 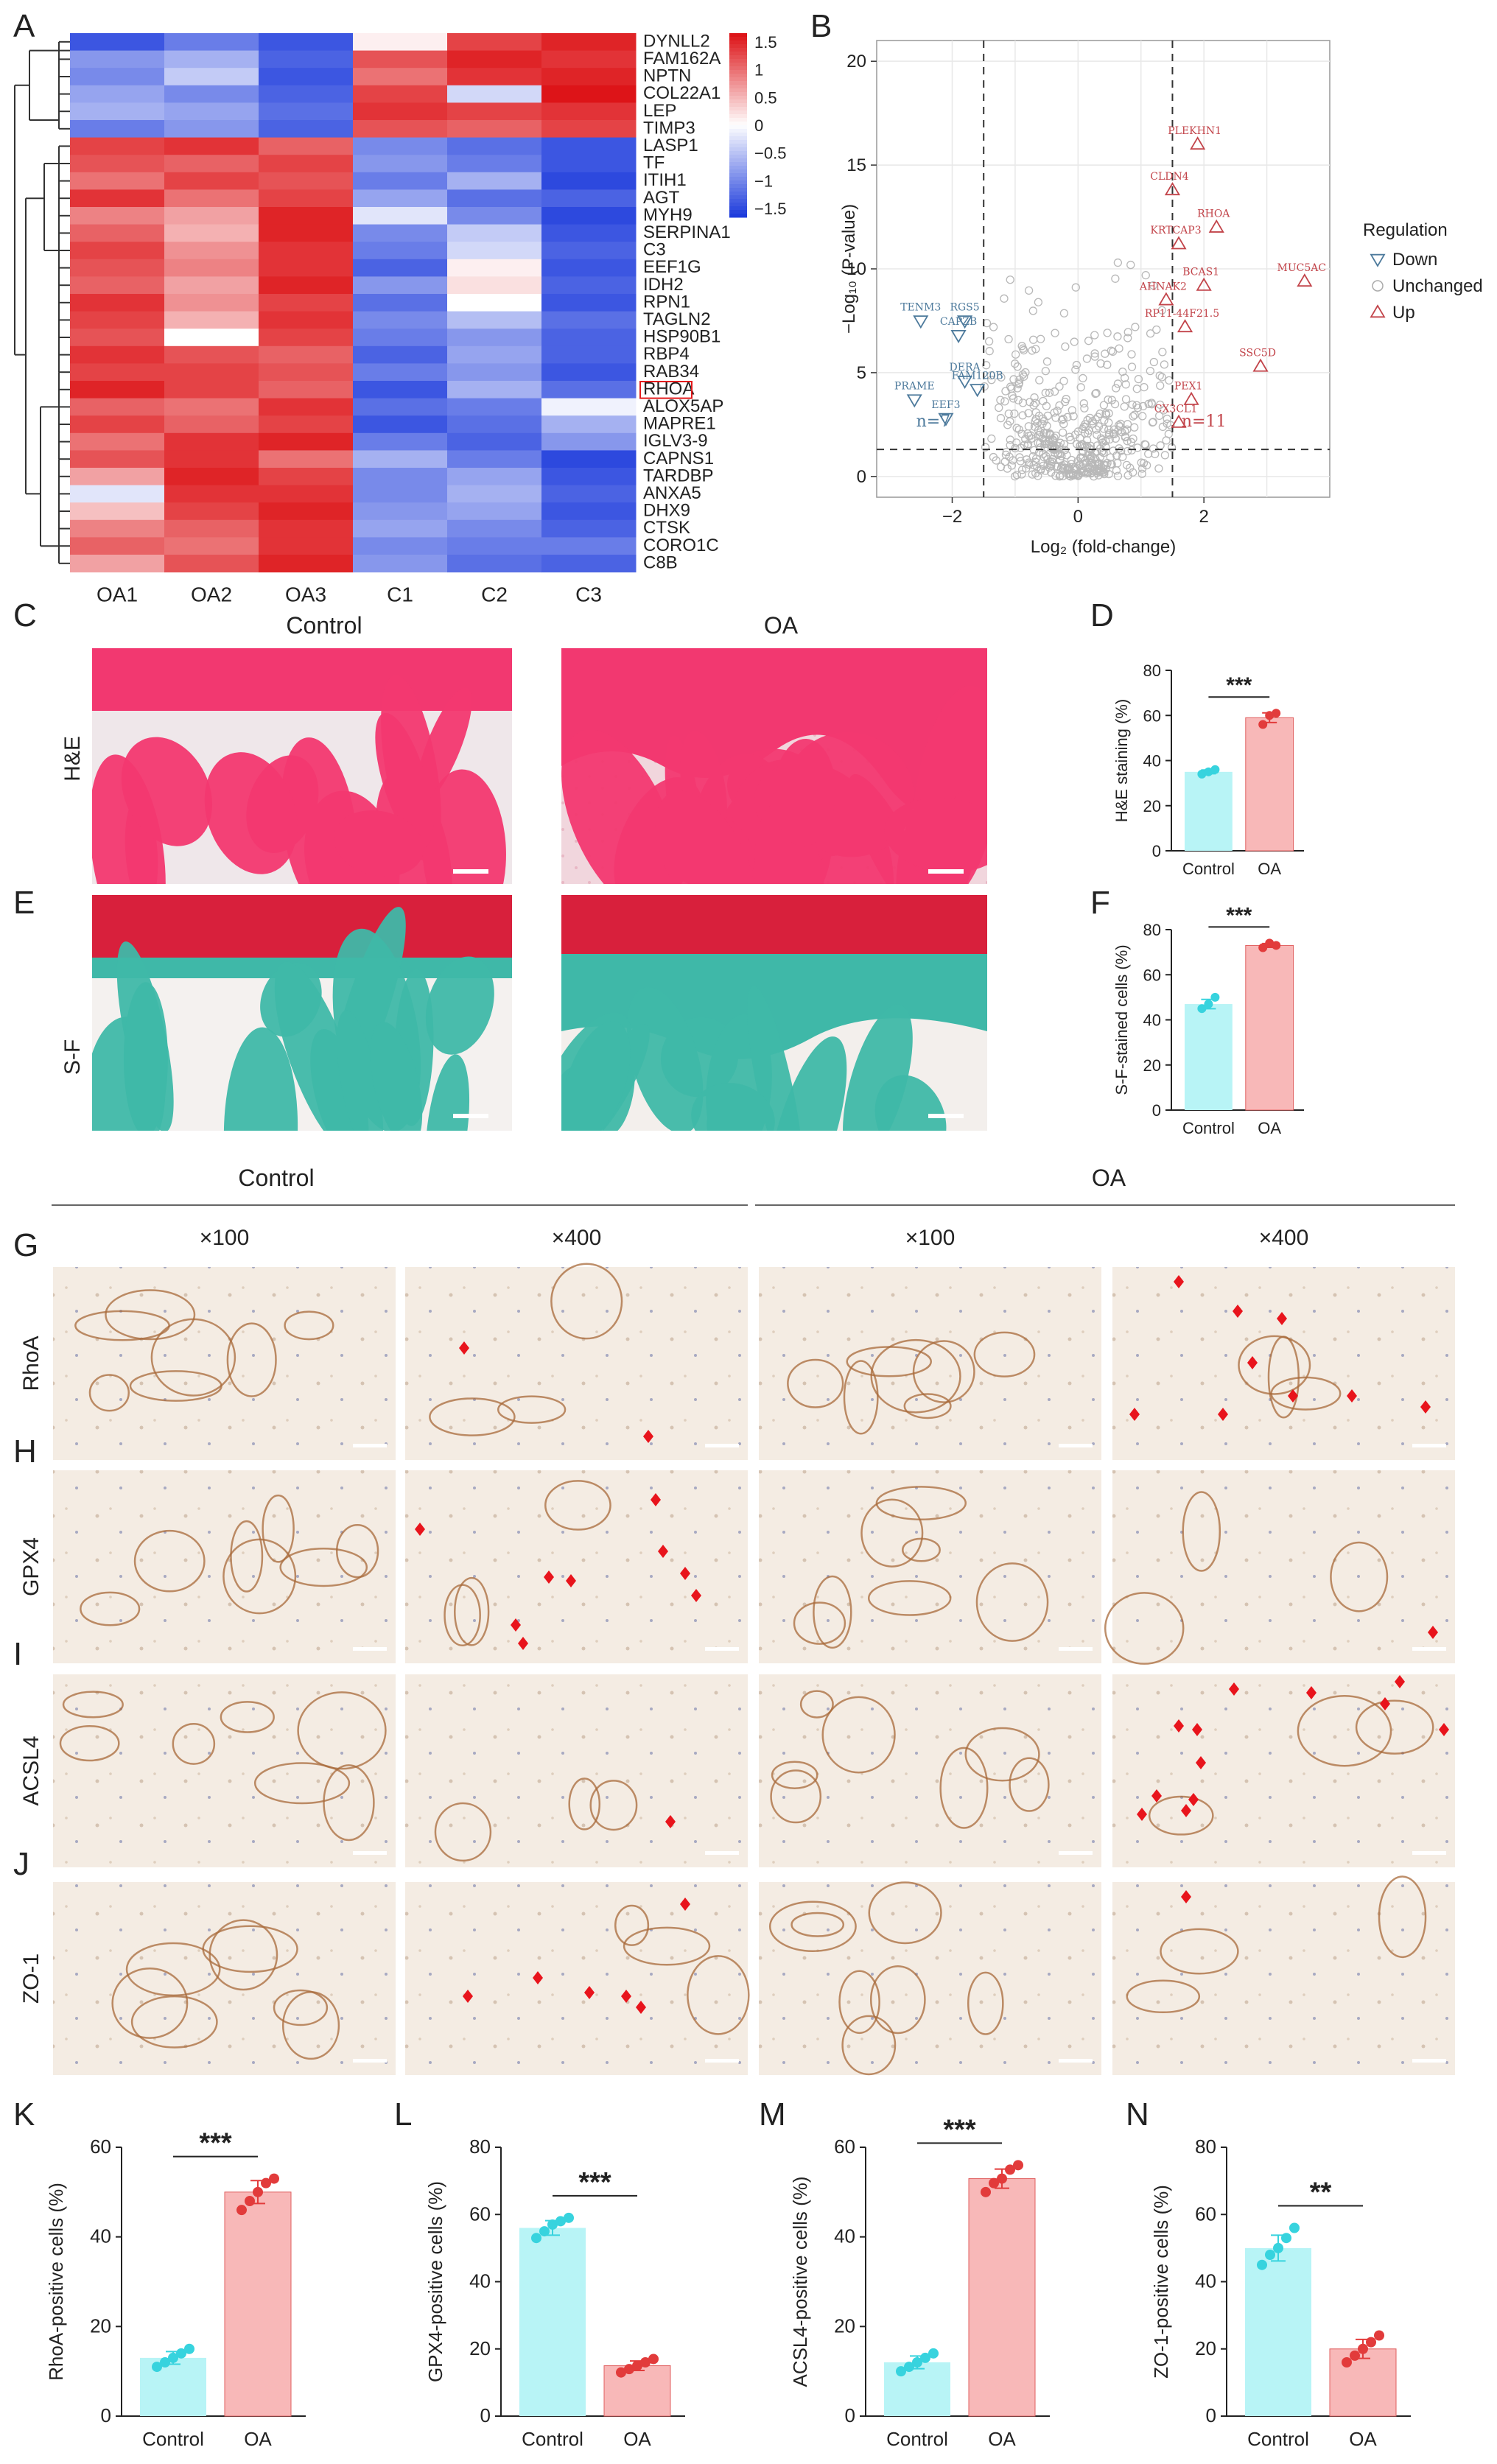 I want to click on heatmap-sample-label: C1, so click(x=400, y=594).